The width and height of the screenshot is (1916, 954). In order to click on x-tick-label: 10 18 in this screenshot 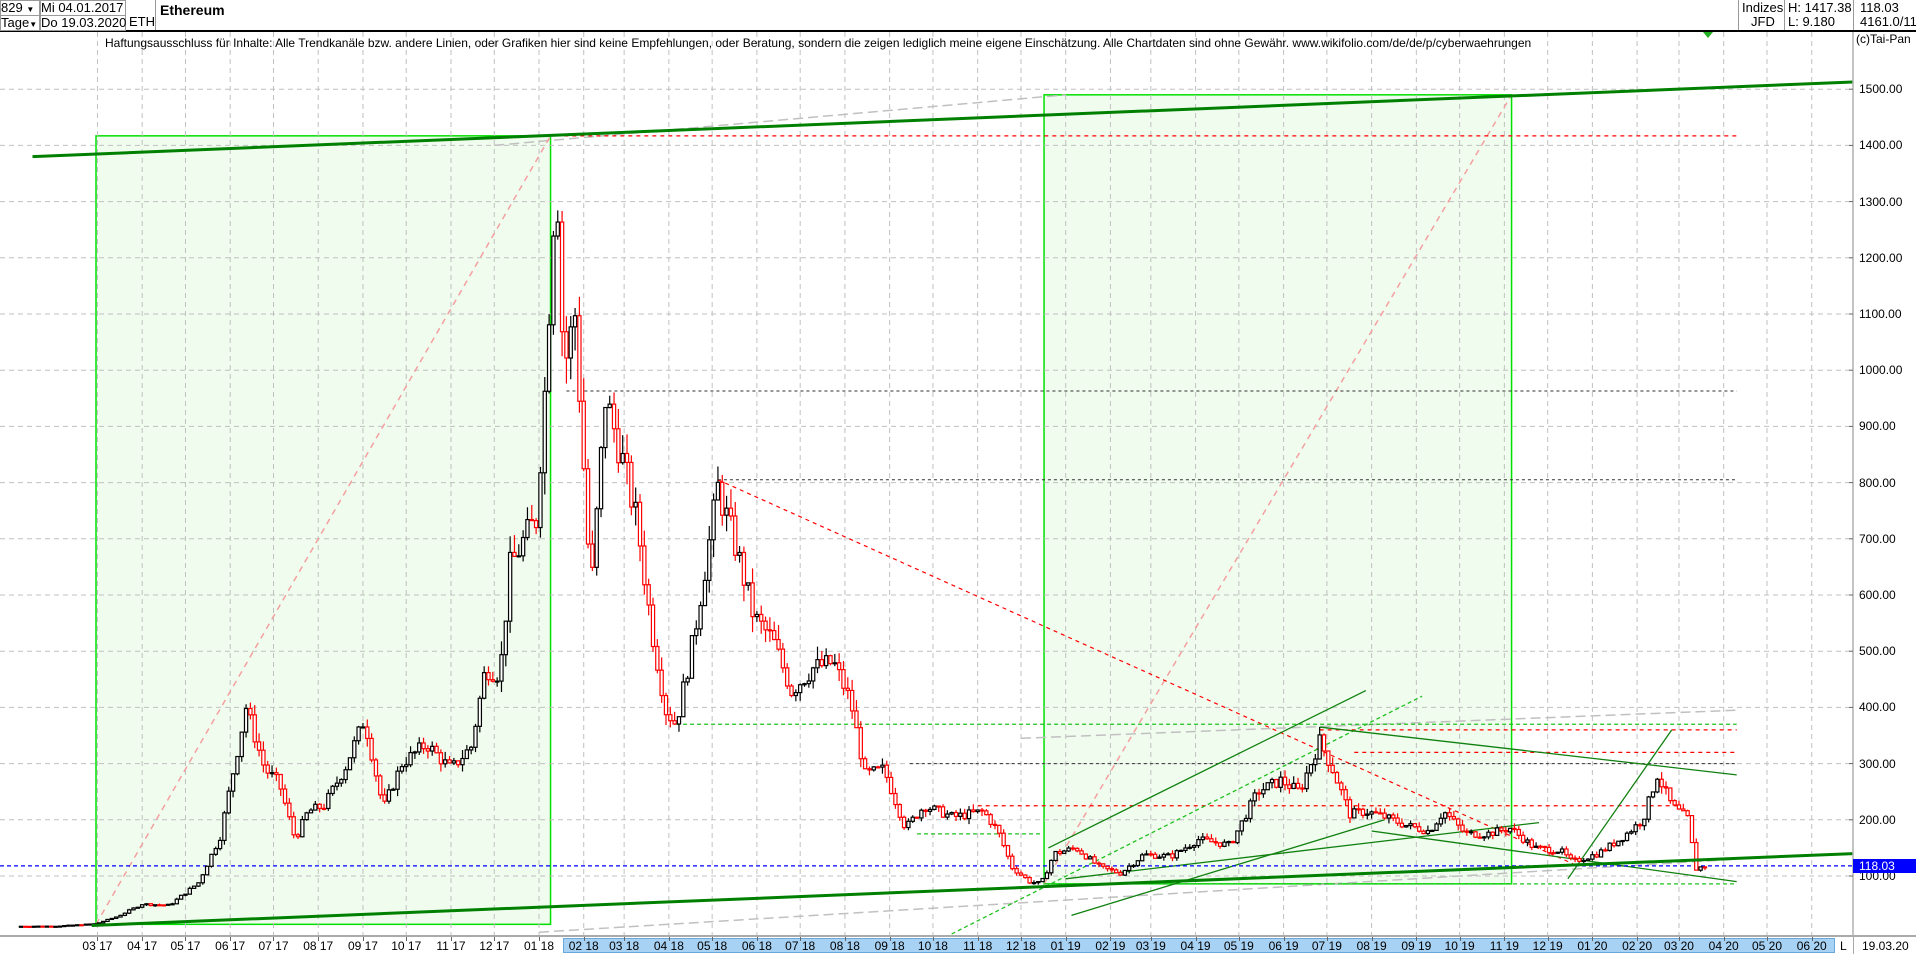, I will do `click(932, 946)`.